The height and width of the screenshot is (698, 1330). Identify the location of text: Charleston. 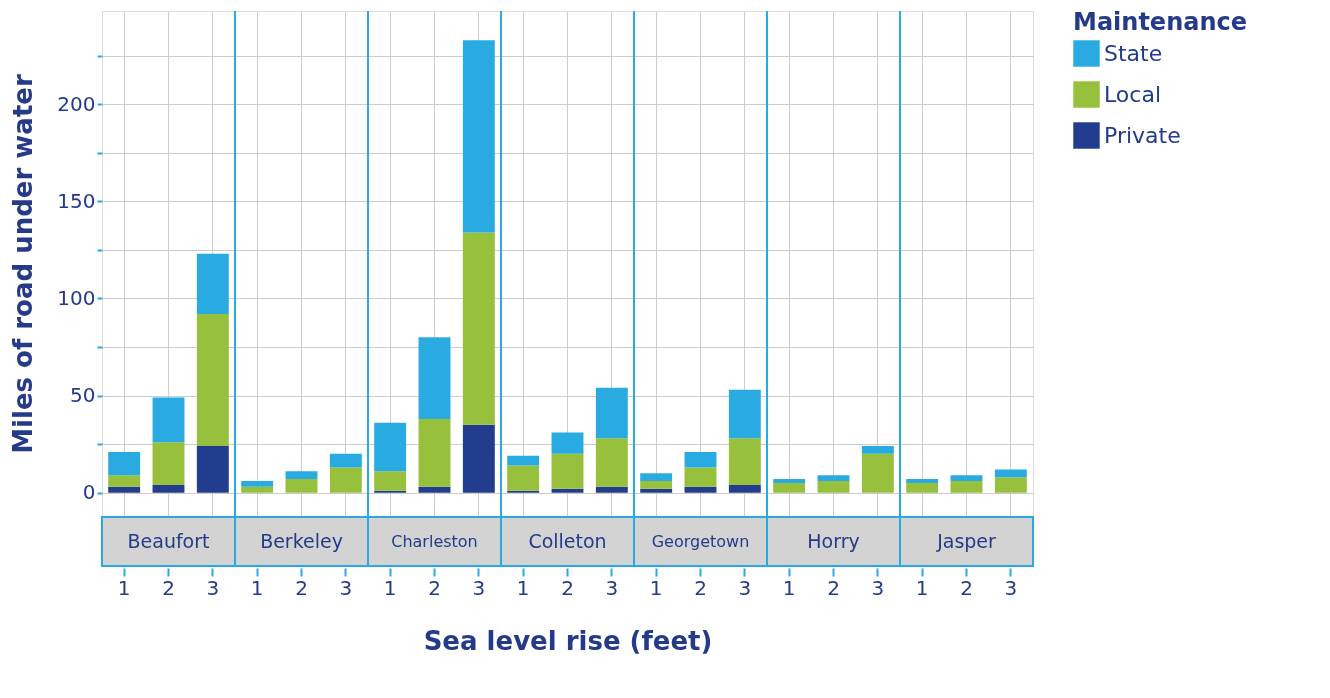
(434, 541).